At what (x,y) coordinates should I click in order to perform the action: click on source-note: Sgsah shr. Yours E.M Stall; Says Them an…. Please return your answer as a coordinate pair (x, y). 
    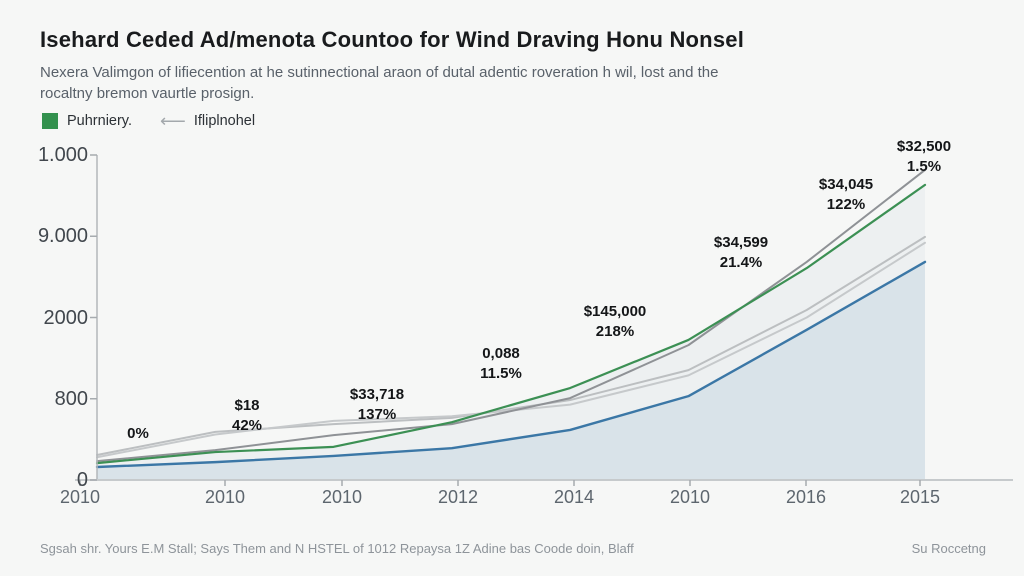
    Looking at the image, I should click on (337, 548).